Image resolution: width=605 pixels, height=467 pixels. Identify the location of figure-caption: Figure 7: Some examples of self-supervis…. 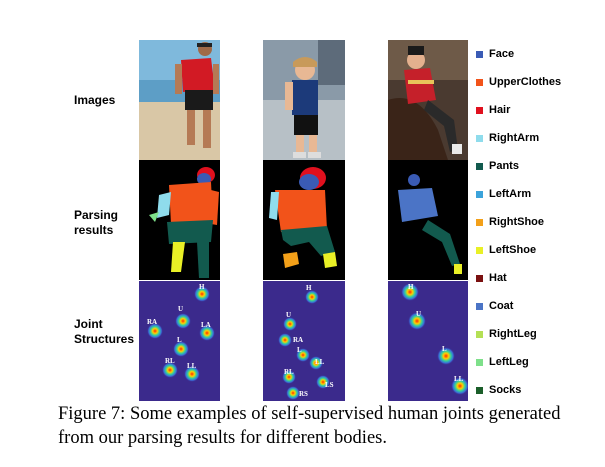
(309, 426).